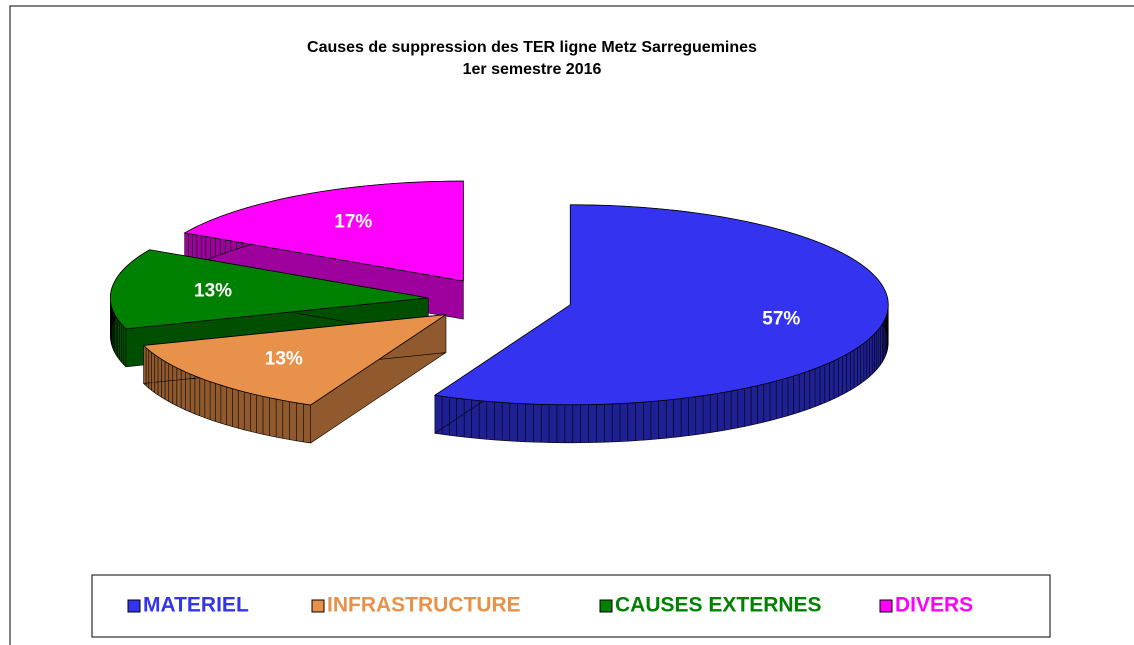 Image resolution: width=1134 pixels, height=645 pixels. I want to click on legend-label: CAUSES EXTERNES, so click(718, 605).